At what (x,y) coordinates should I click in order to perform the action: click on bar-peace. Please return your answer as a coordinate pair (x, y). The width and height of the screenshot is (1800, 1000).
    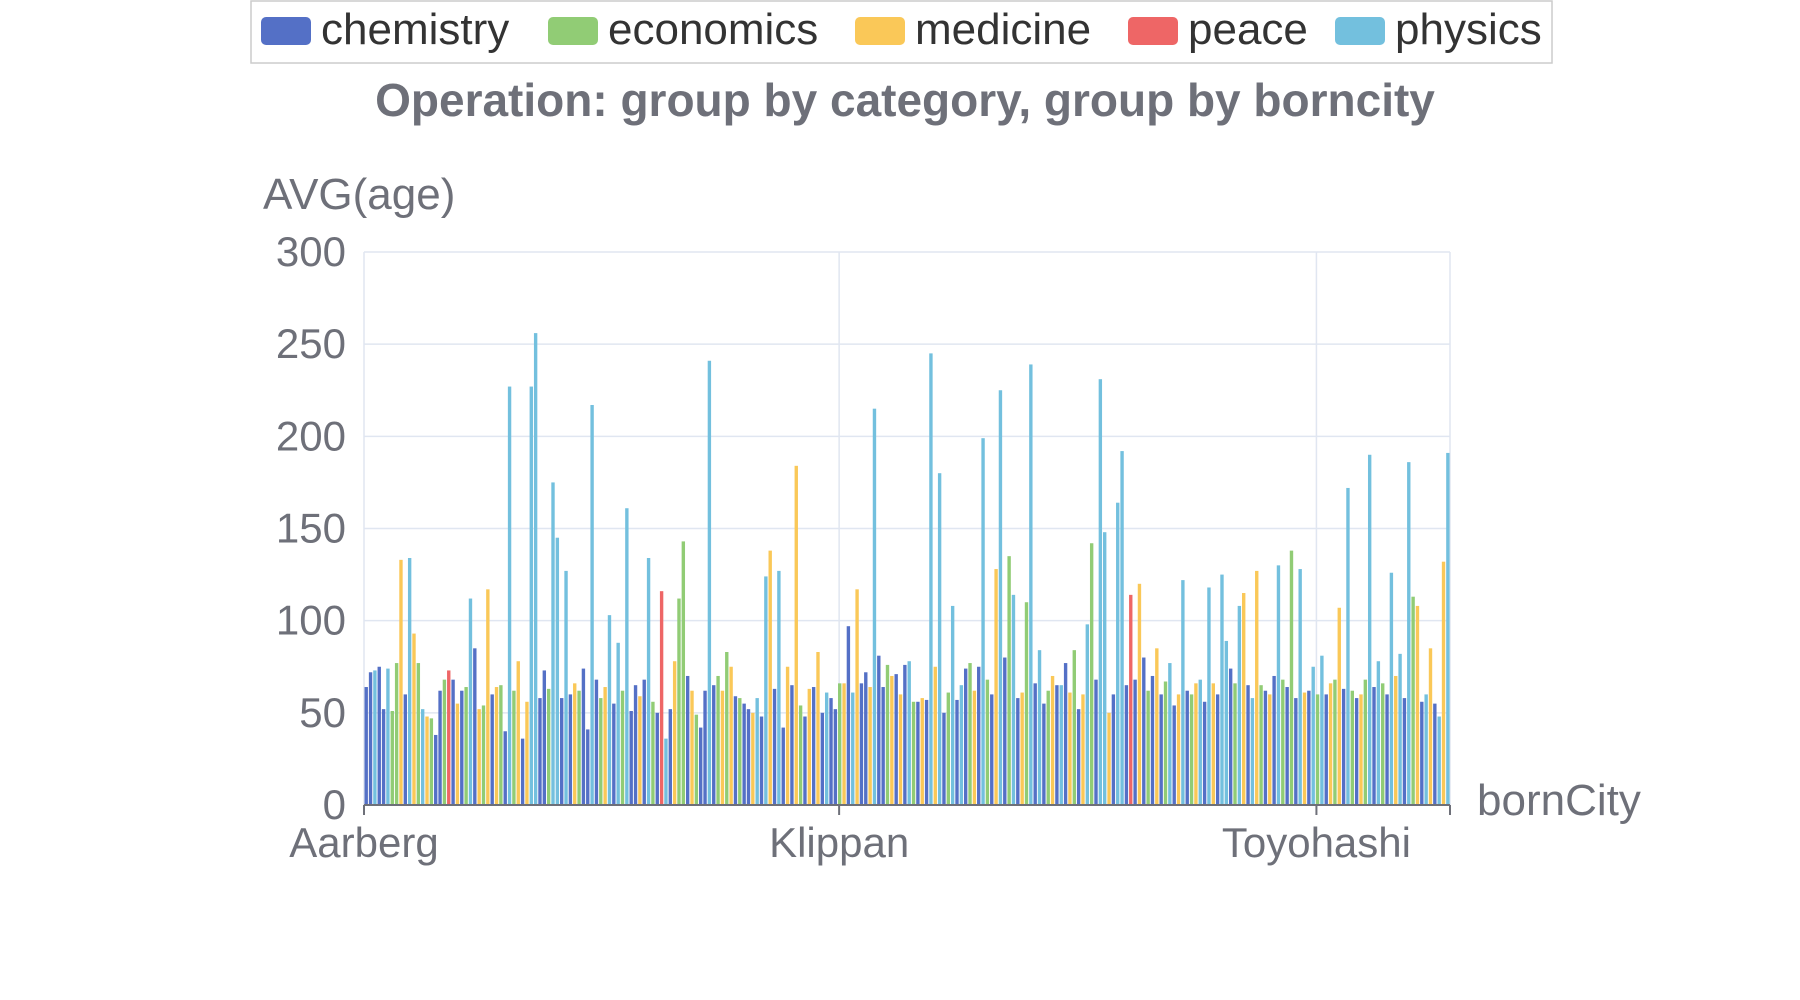
    Looking at the image, I should click on (449, 737).